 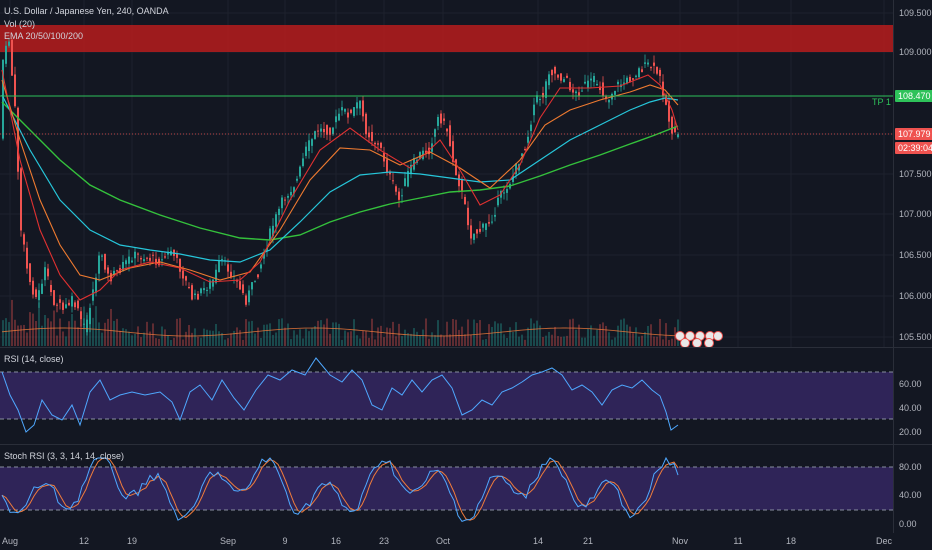 I want to click on time-axis: Aug 12 19 Sep 9 16 23 Oct 14 21 Nov 11 18 Dec, so click(x=447, y=541).